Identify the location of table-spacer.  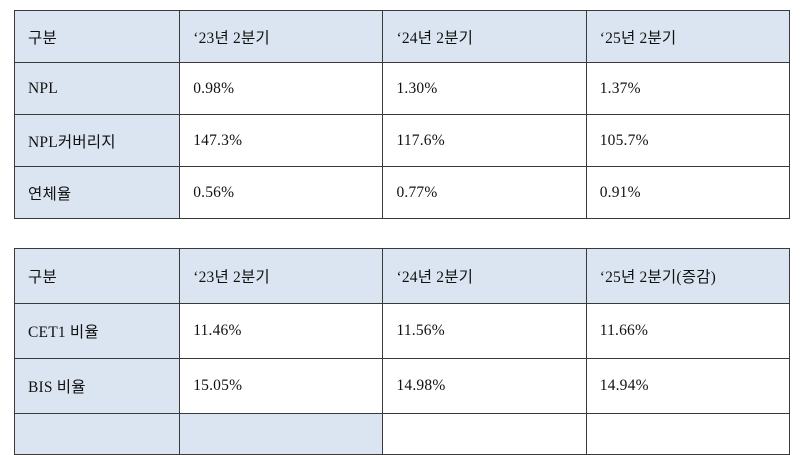
(402, 233).